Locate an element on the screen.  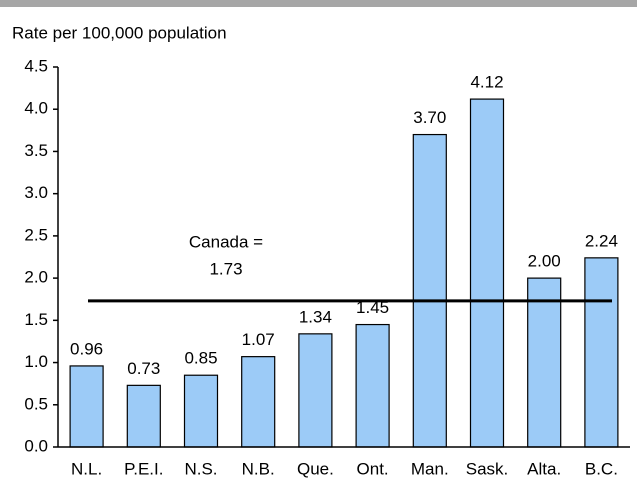
y-tick-label: 1.5 is located at coordinates (36, 319).